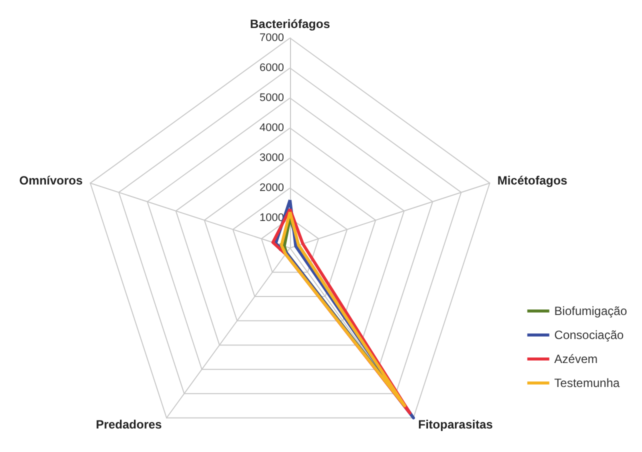 The image size is (642, 452). What do you see at coordinates (532, 181) in the screenshot?
I see `spoke-label: Micétofagos` at bounding box center [532, 181].